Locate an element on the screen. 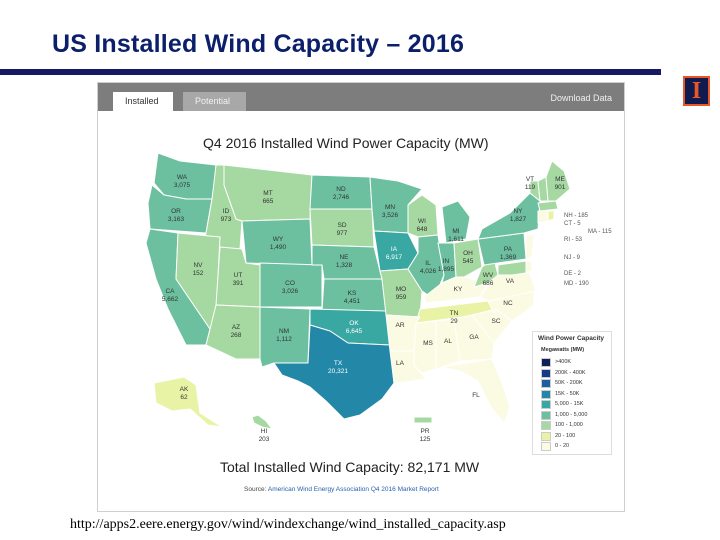 This screenshot has height=540, width=720. state-label-ok: OK is located at coordinates (354, 323).